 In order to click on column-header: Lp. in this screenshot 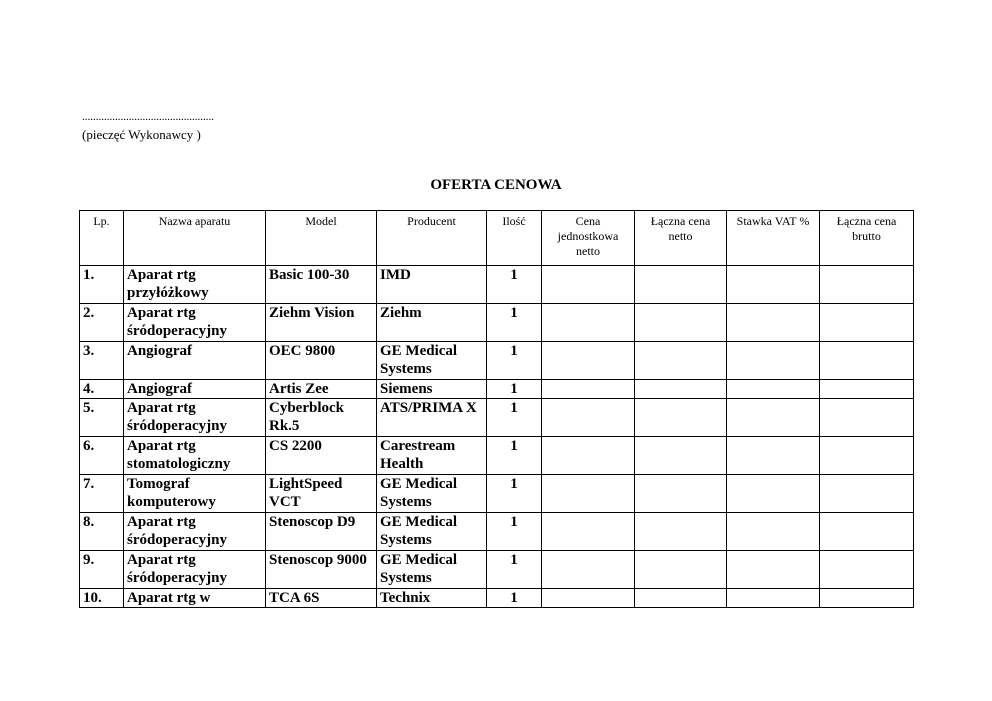, I will do `click(101, 238)`.